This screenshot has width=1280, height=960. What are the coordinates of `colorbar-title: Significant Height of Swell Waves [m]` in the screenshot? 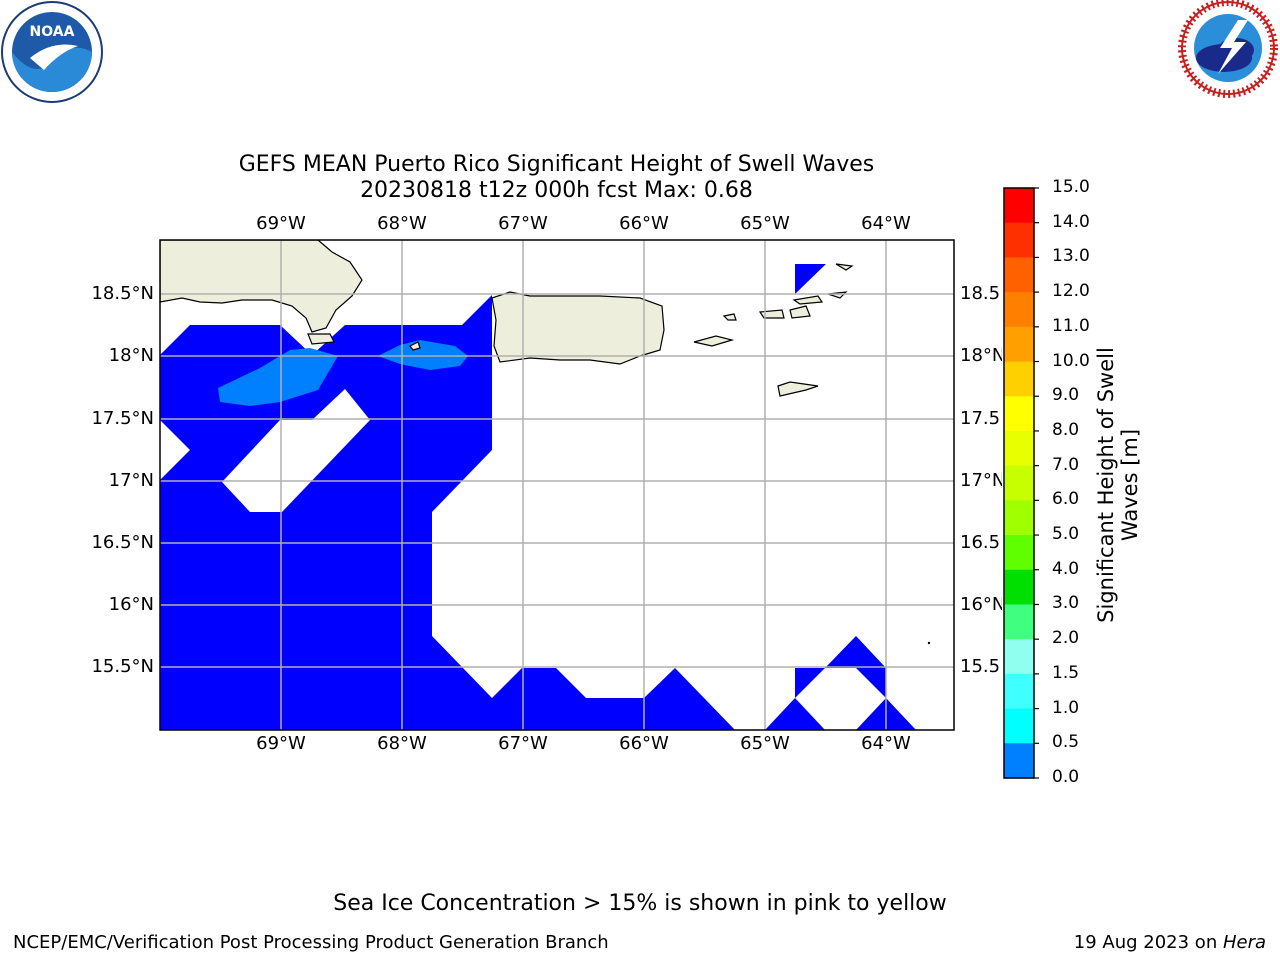 It's located at (1118, 485).